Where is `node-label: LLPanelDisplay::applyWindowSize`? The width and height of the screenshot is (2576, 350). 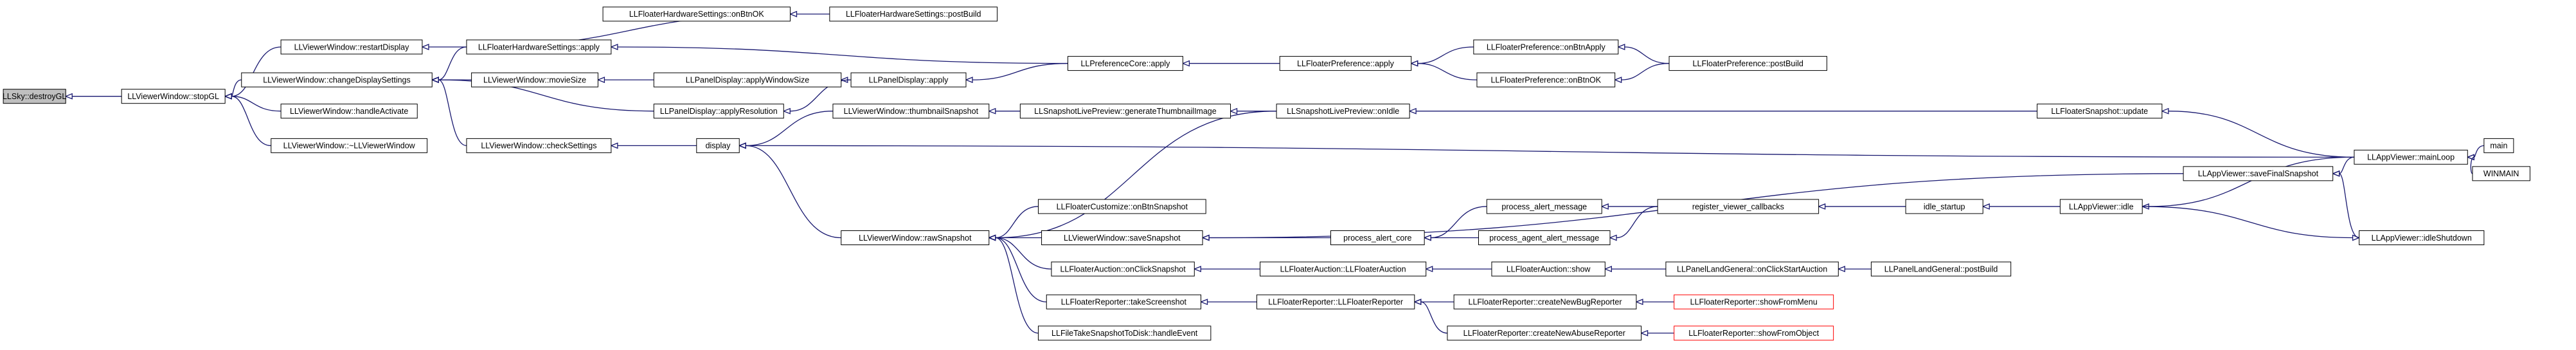 node-label: LLPanelDisplay::applyWindowSize is located at coordinates (748, 79).